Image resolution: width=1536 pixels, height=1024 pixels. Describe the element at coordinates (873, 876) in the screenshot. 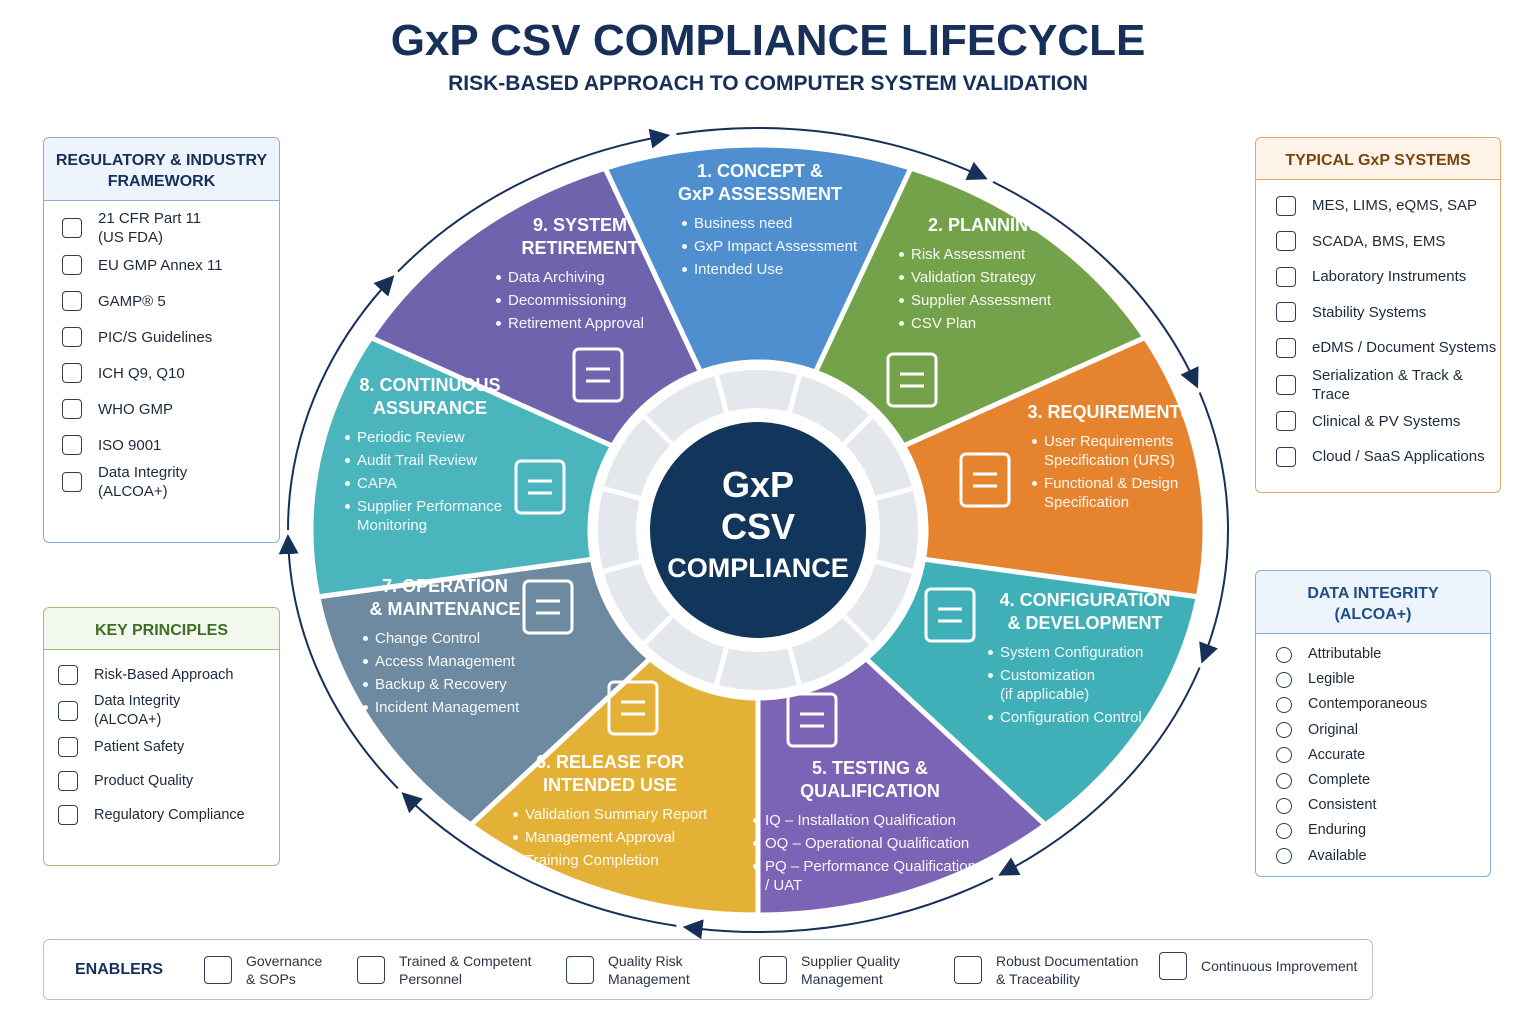

I see `phase-item: PQ – Performance Qualification / UAT` at that location.